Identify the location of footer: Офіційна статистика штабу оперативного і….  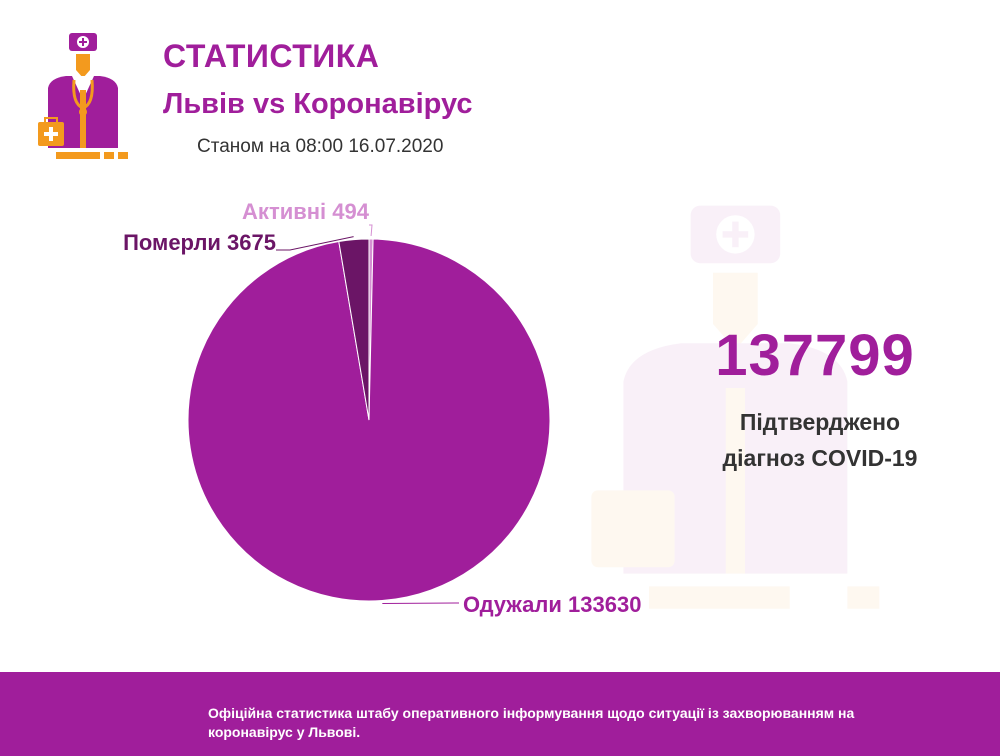
(500, 714).